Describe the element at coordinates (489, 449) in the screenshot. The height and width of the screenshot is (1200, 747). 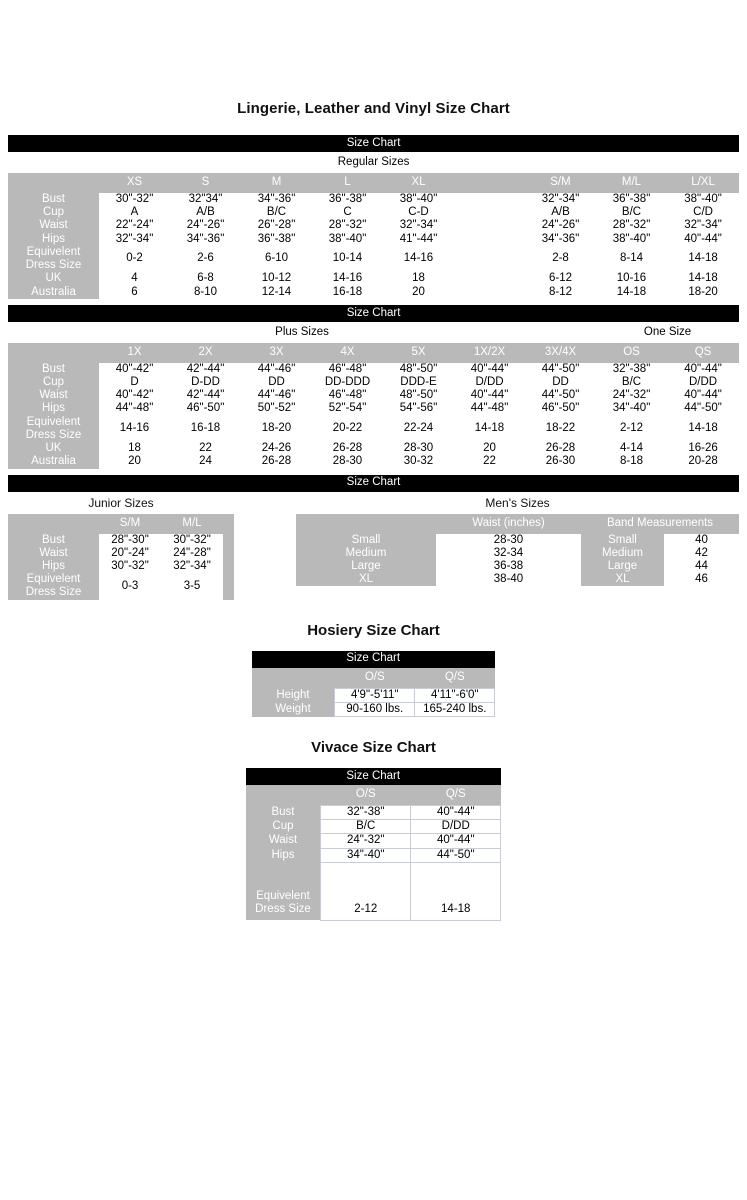
I see `data-cell: 20` at that location.